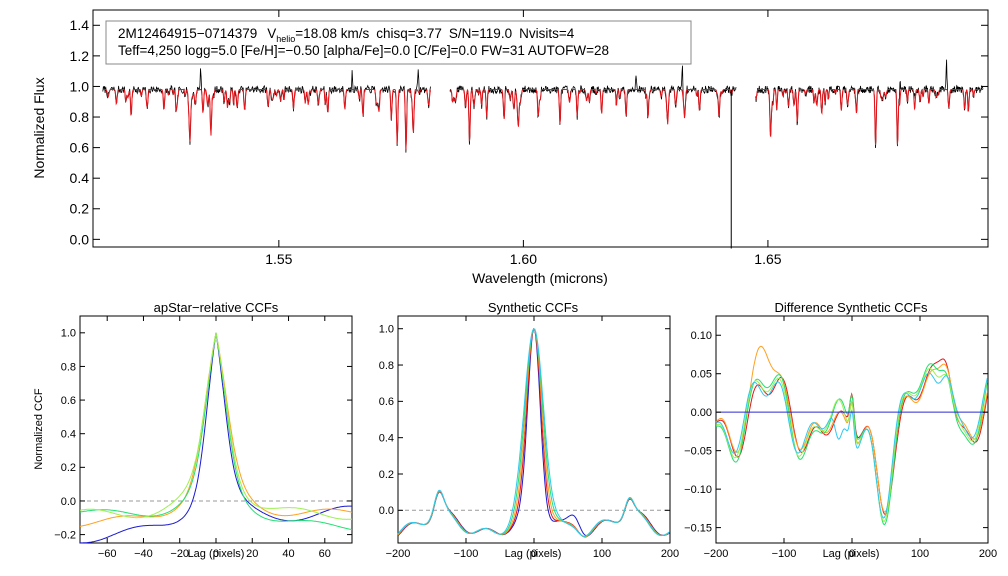 This screenshot has height=576, width=1008. What do you see at coordinates (278, 259) in the screenshot?
I see `x-tick-label: 1.55` at bounding box center [278, 259].